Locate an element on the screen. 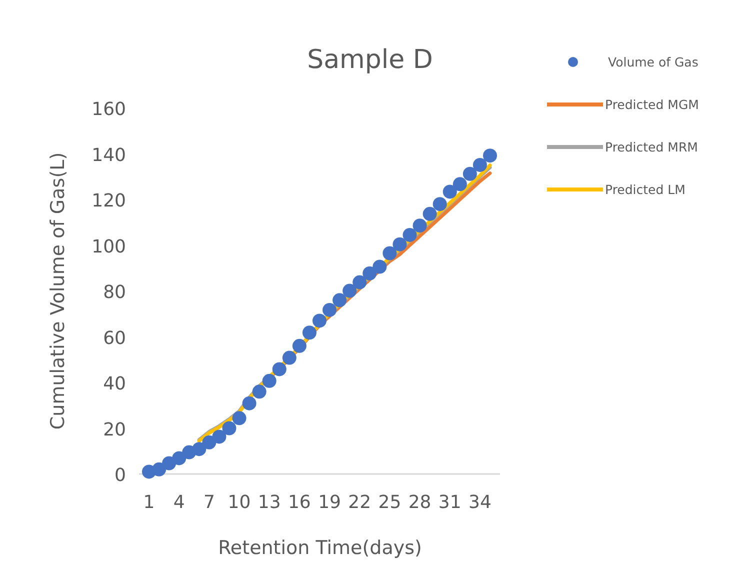 The height and width of the screenshot is (587, 737). y-axis-title: Cumulative Volume of Gas(L) is located at coordinates (58, 291).